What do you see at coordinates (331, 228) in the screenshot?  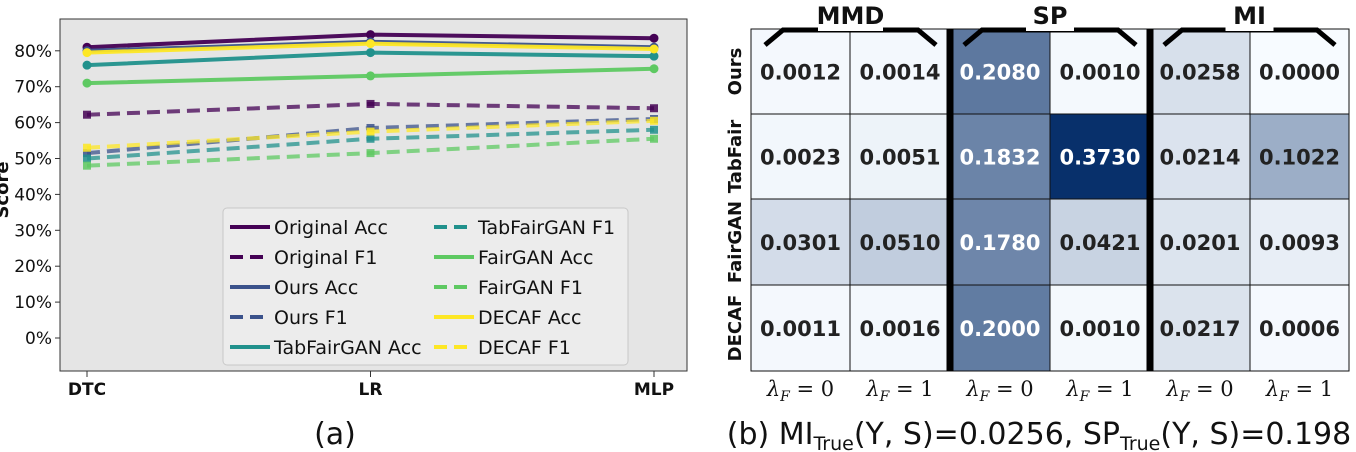 I see `legend-label: Original Acc` at bounding box center [331, 228].